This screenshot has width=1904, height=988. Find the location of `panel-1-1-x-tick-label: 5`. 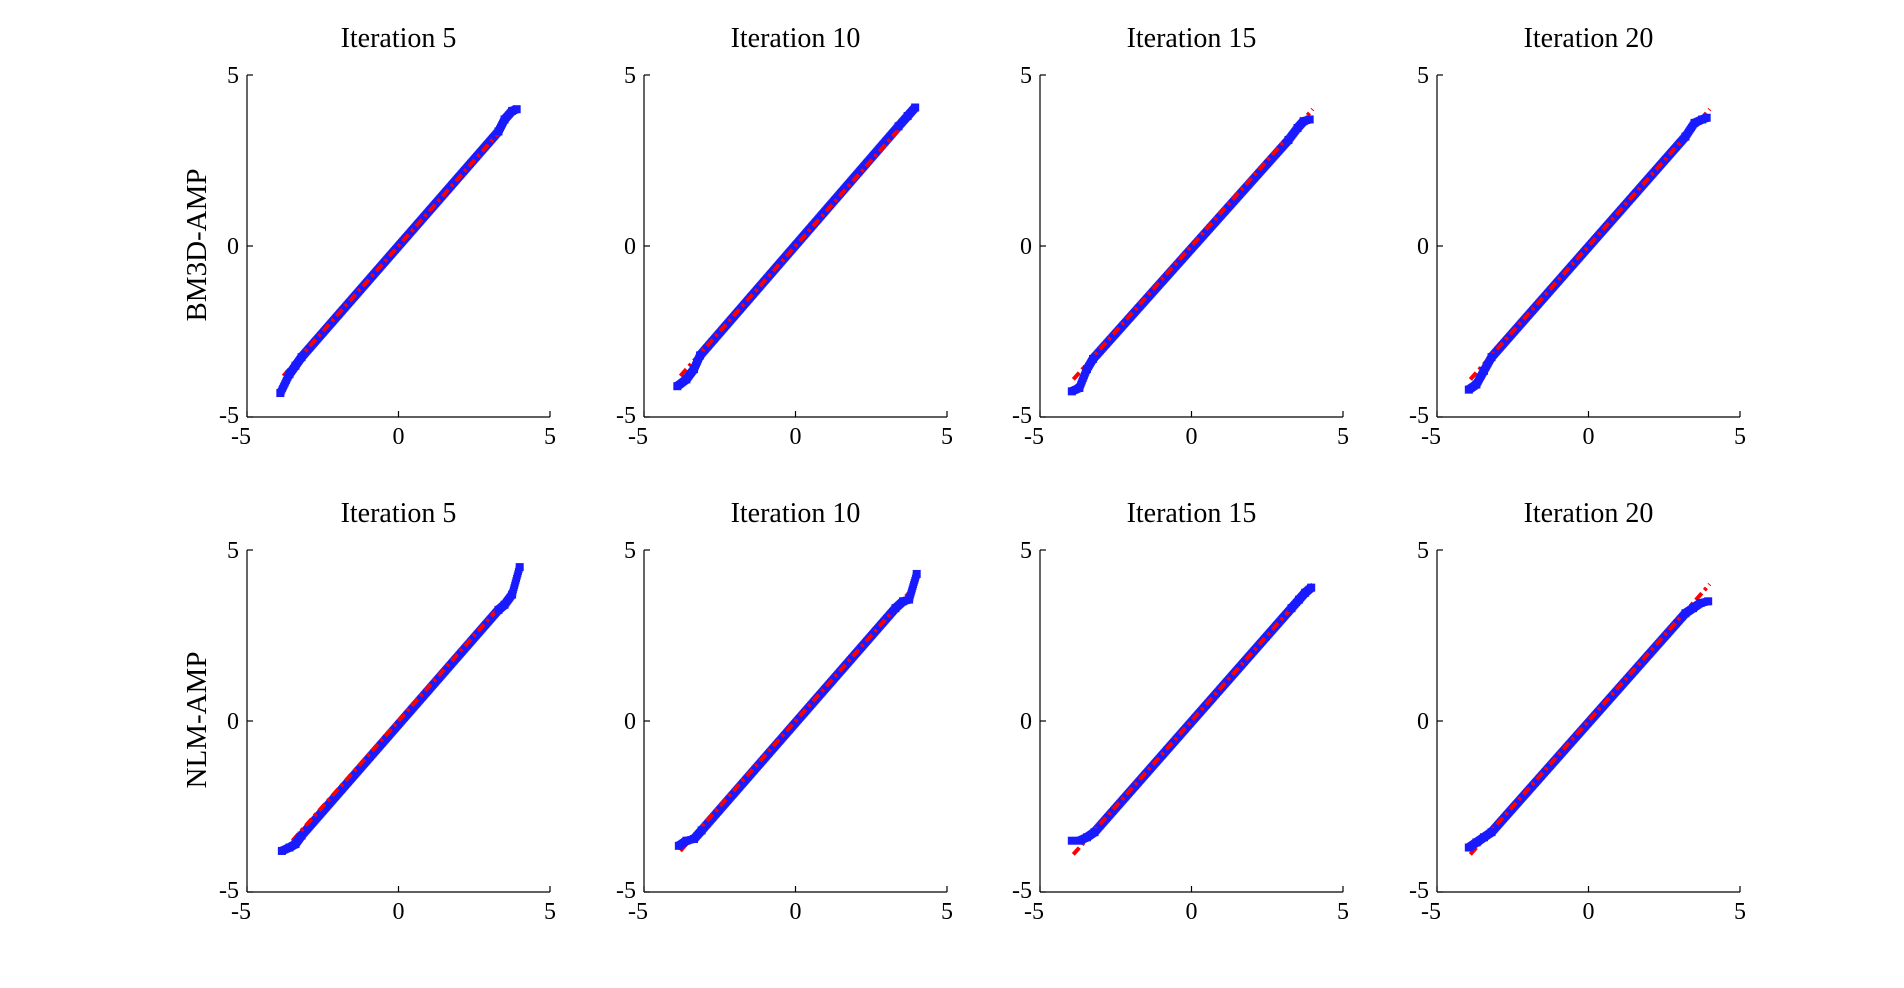

panel-1-1-x-tick-label: 5 is located at coordinates (550, 437).